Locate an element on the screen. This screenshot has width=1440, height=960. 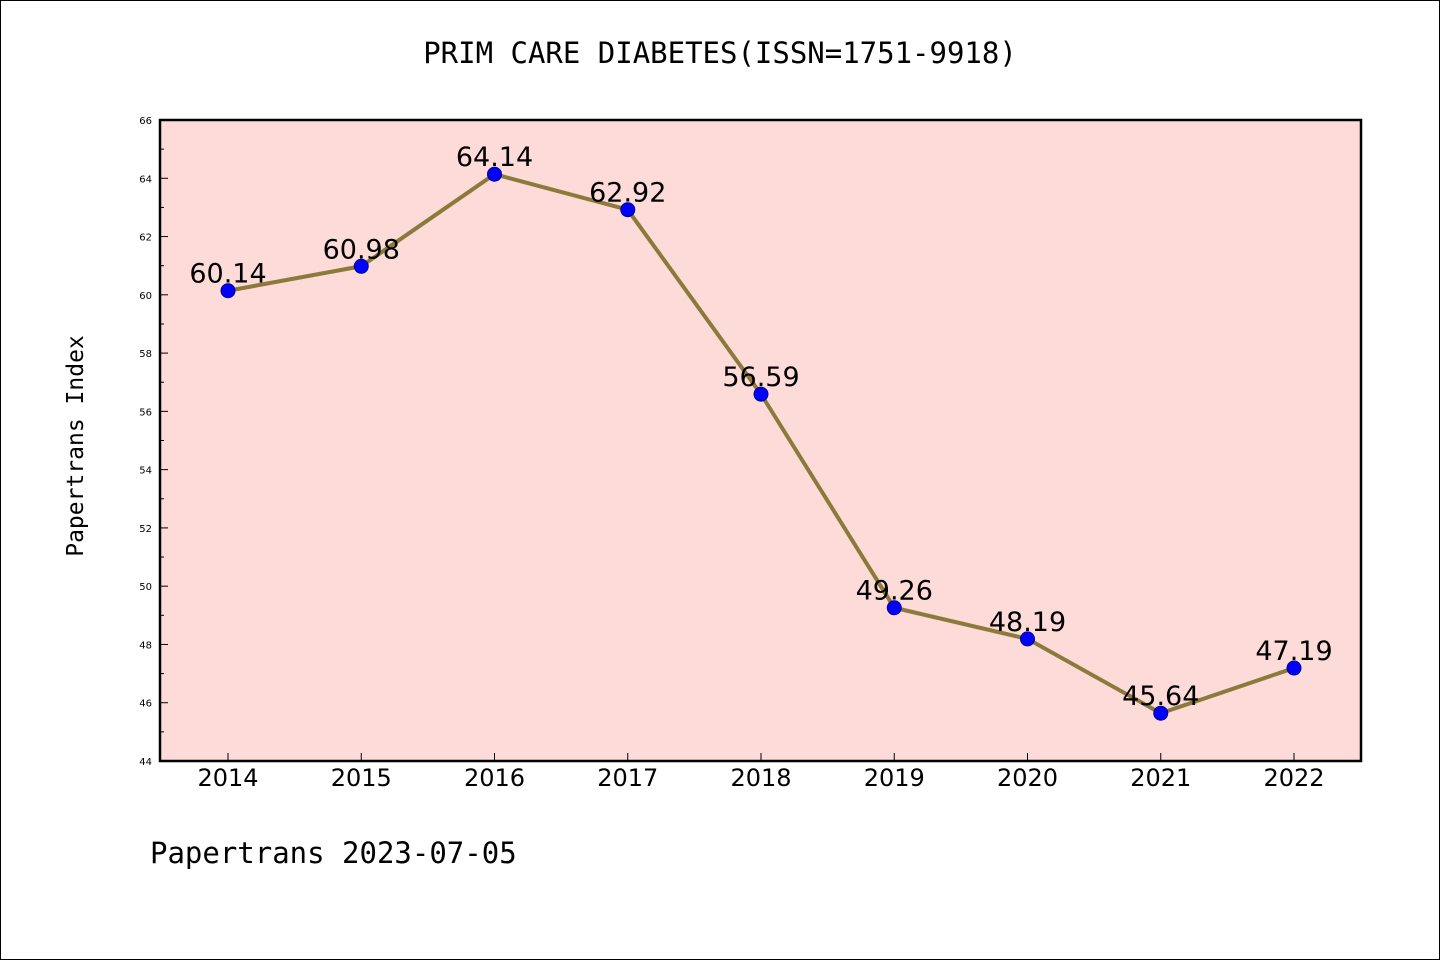
x-tick-label: 2014 is located at coordinates (227, 778).